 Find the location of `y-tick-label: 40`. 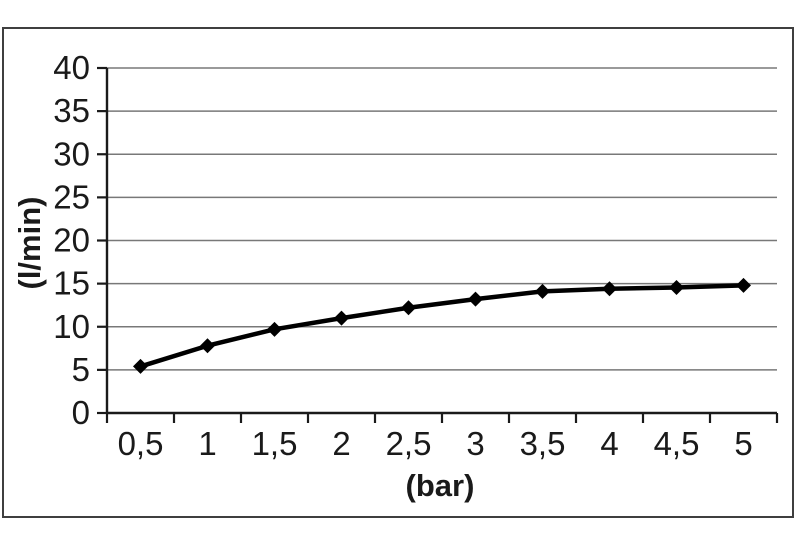

y-tick-label: 40 is located at coordinates (71, 67).